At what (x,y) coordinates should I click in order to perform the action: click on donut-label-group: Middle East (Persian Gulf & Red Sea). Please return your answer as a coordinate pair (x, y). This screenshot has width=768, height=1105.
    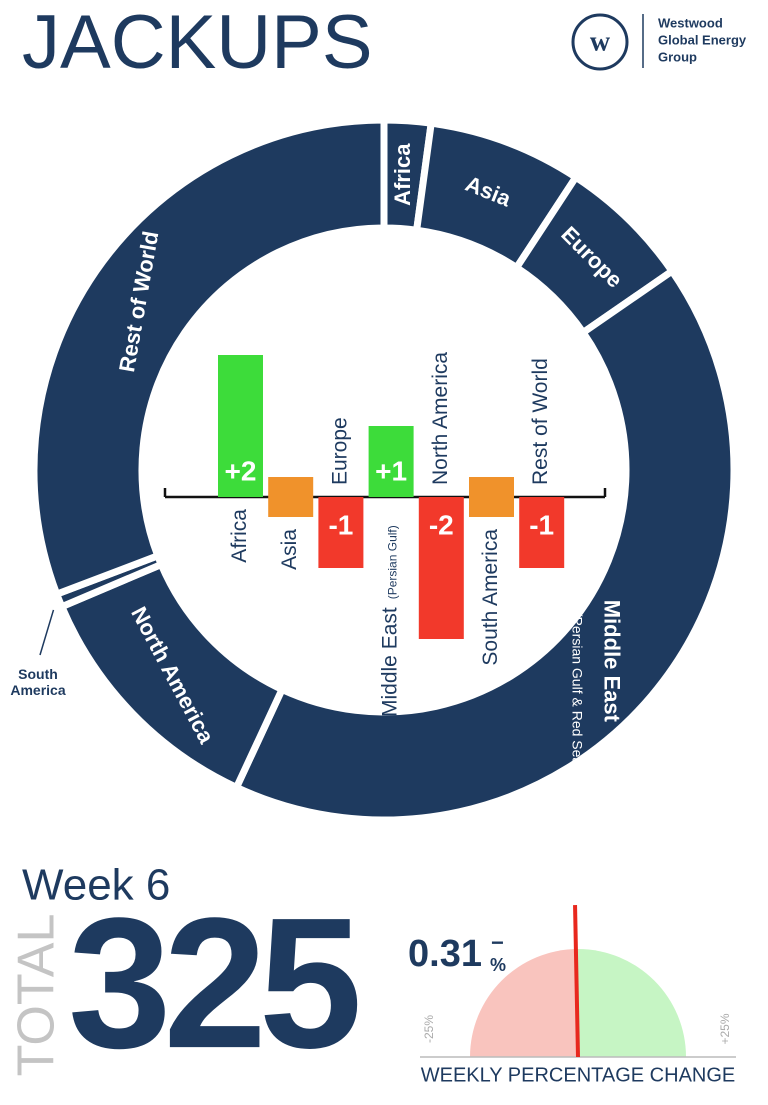
    Looking at the image, I should click on (597, 685).